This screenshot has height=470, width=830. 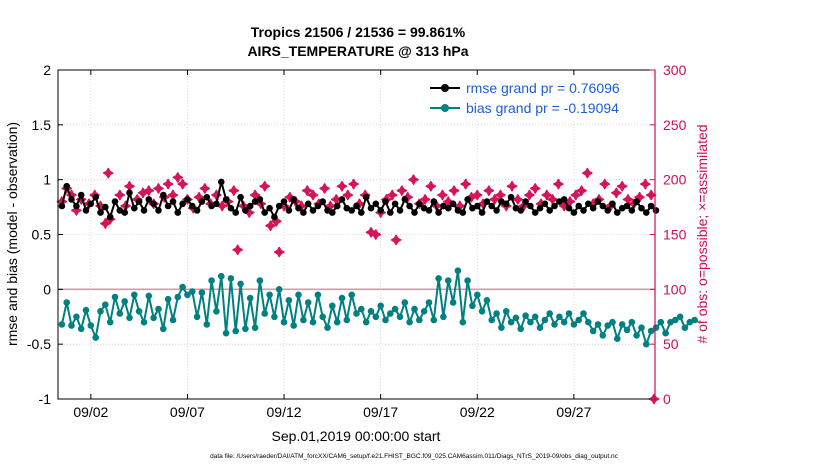 I want to click on right-y-tick-label: 300, so click(x=675, y=70).